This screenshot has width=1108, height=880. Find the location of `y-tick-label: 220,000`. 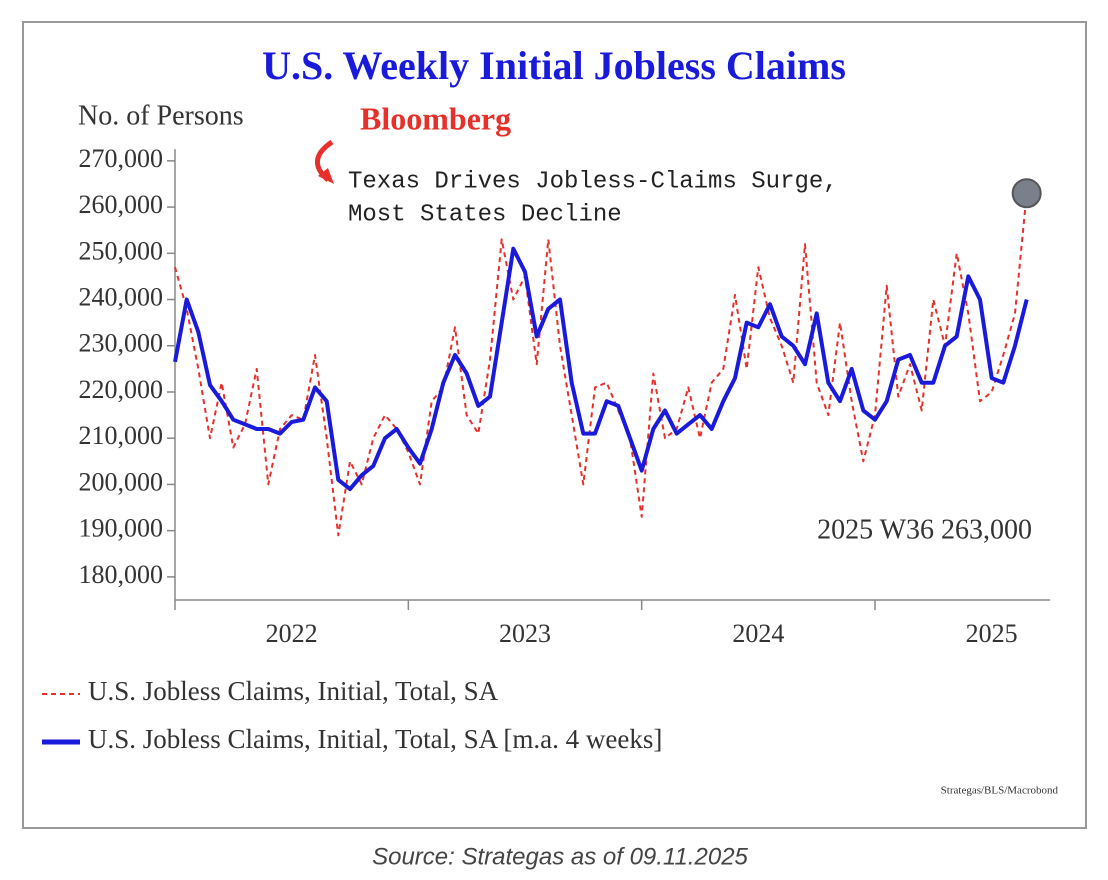

y-tick-label: 220,000 is located at coordinates (121, 389).